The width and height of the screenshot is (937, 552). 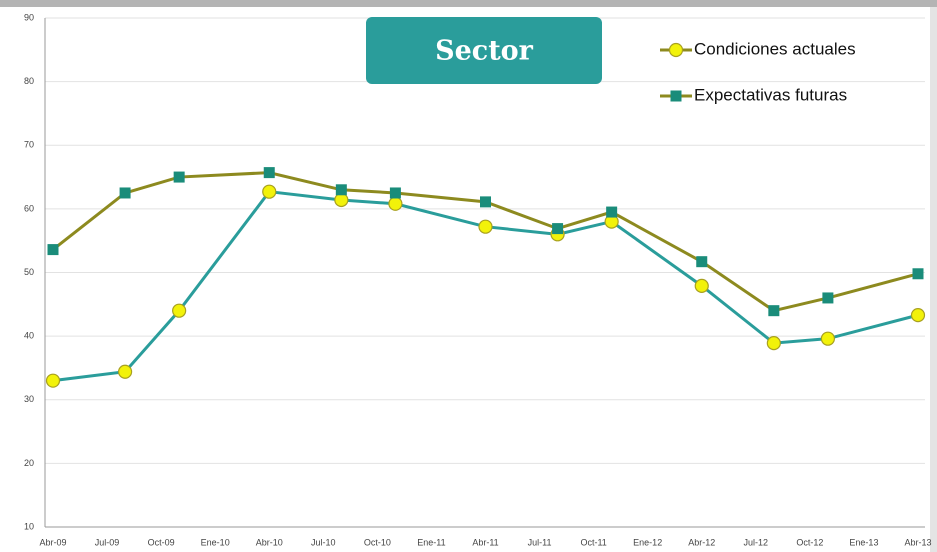 I want to click on x-tick-label: Jul-09, so click(x=107, y=542).